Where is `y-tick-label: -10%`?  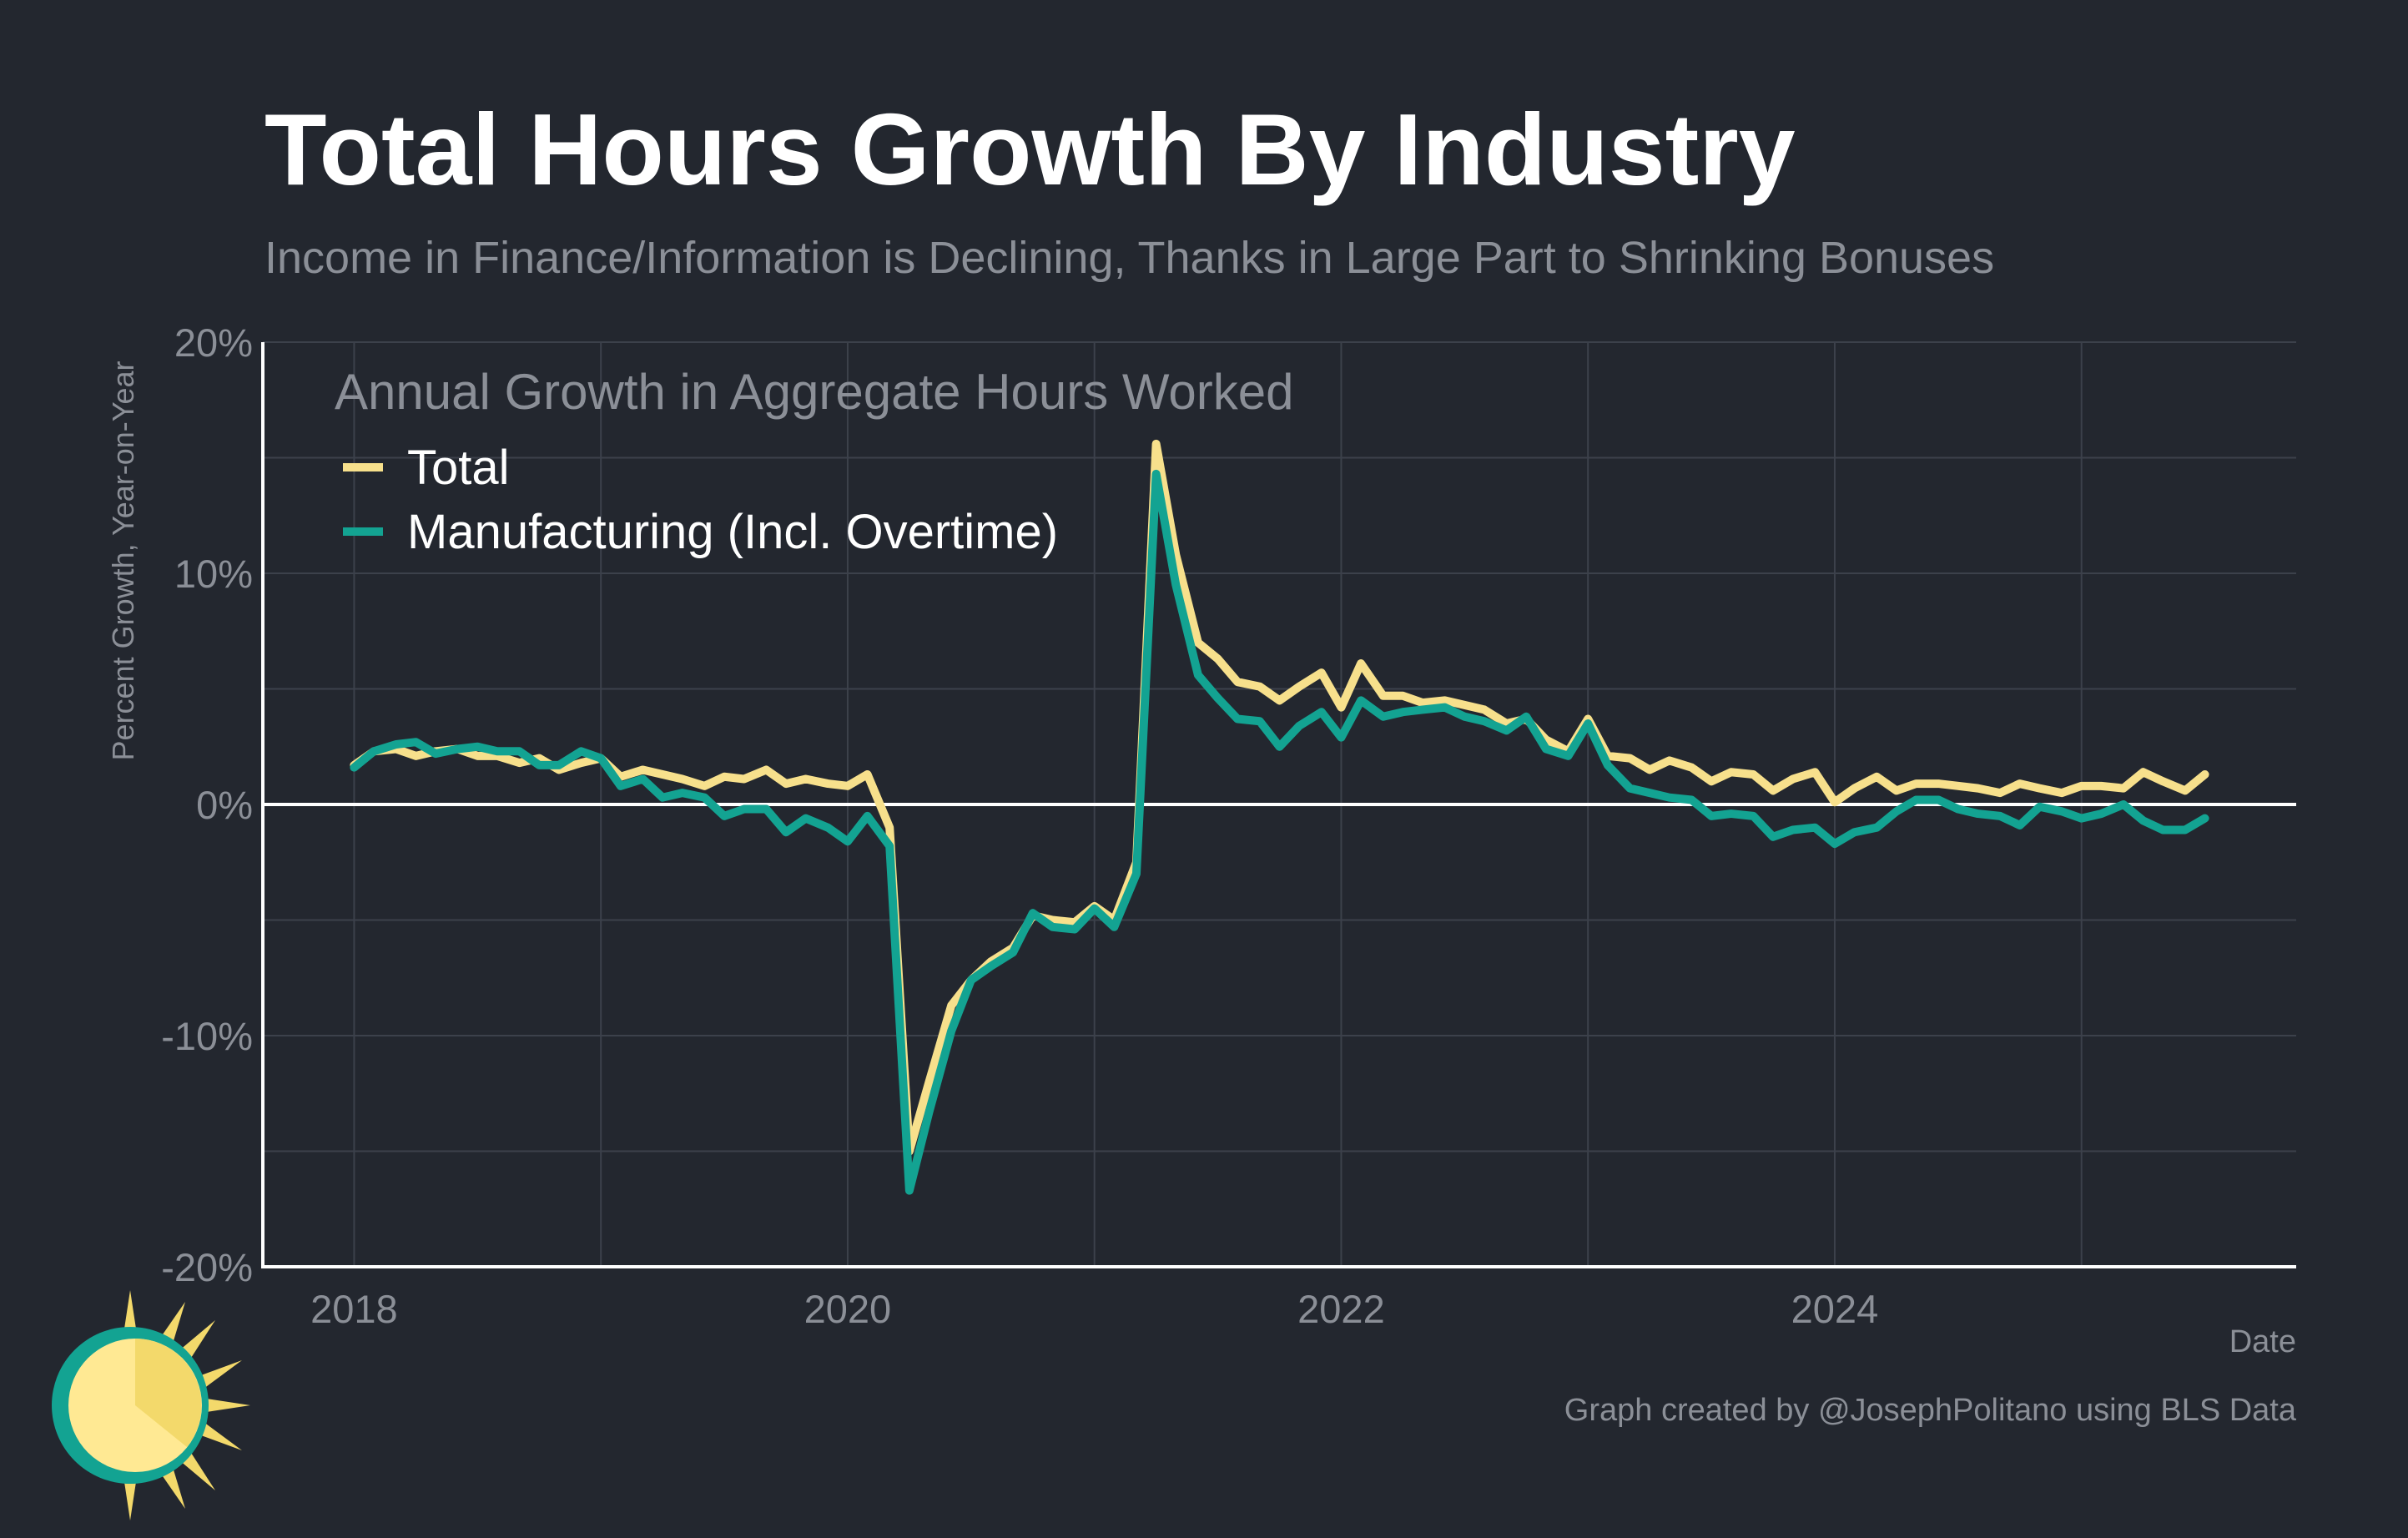 y-tick-label: -10% is located at coordinates (207, 1036).